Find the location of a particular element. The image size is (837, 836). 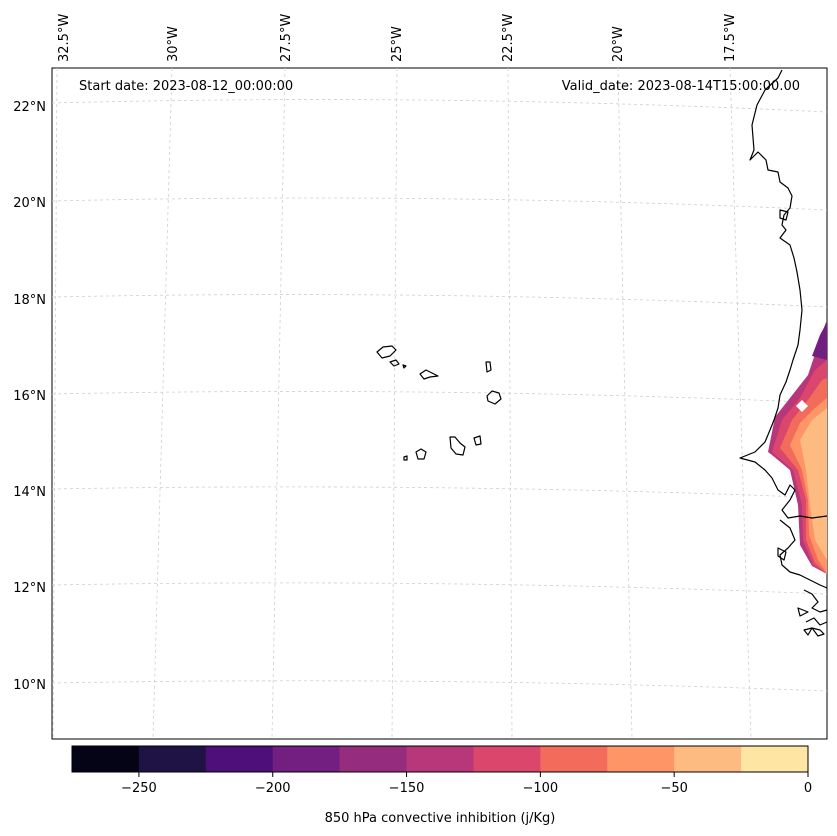

island-brava is located at coordinates (405, 458).